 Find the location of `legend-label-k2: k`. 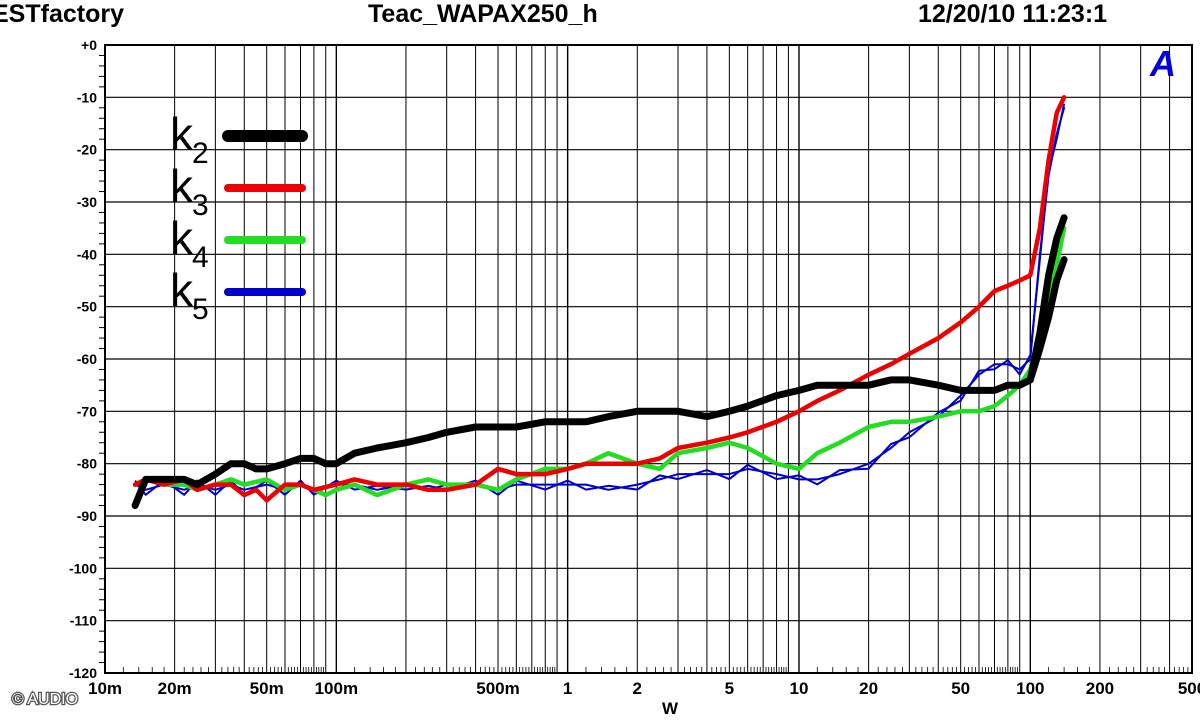

legend-label-k2: k is located at coordinates (182, 134).